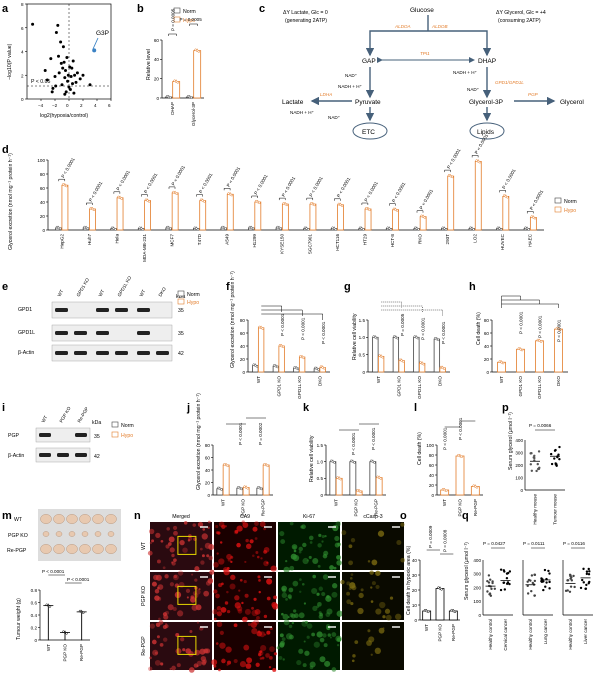 The width and height of the screenshot is (602, 685). I want to click on pgp-label: PGP, so click(533, 94).